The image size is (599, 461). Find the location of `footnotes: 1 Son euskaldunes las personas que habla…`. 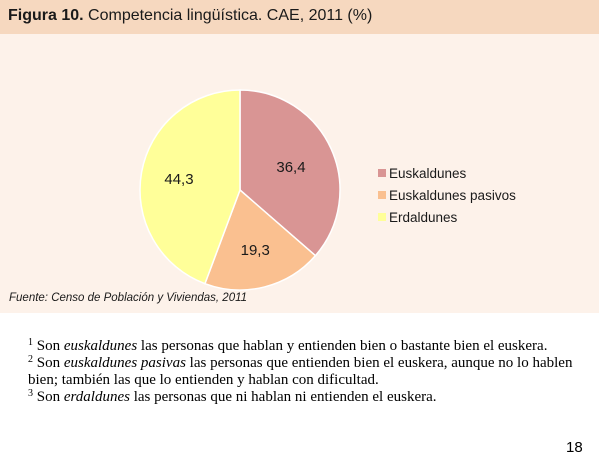

footnotes: 1 Son euskaldunes las personas que habla… is located at coordinates (308, 372).